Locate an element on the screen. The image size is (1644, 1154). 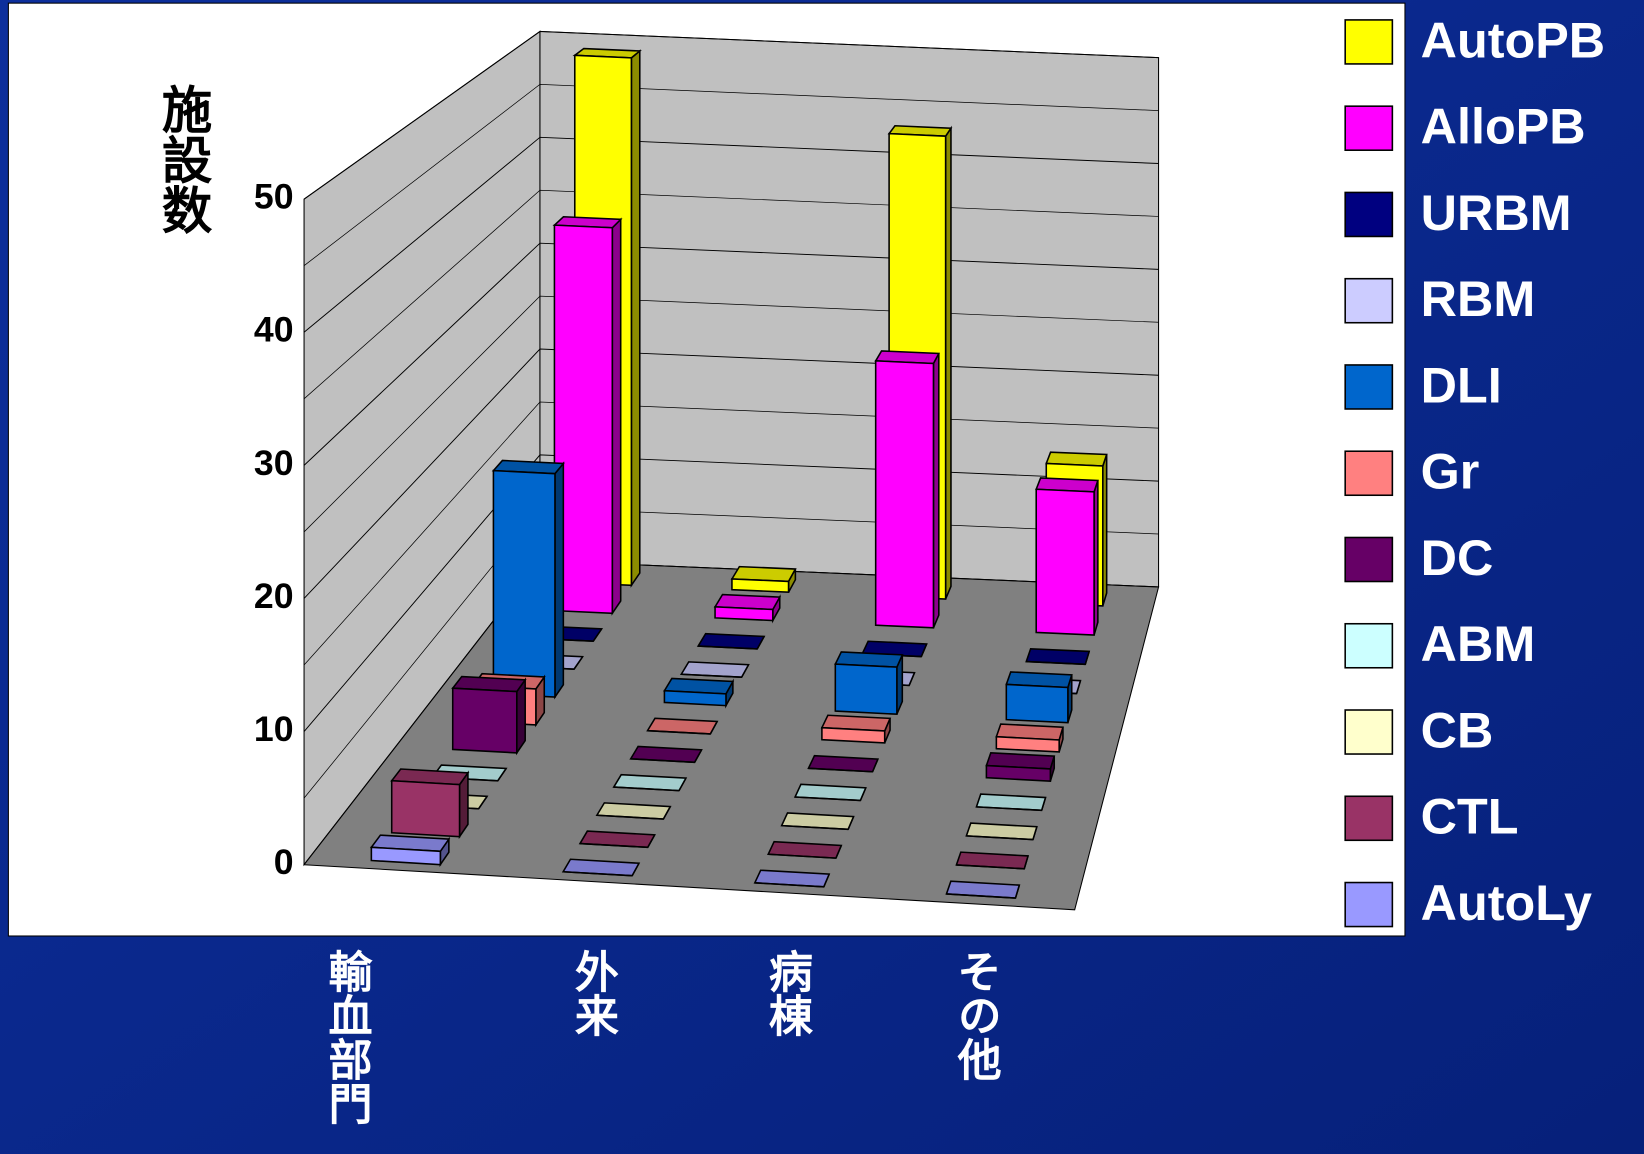
legend-label: AutoLy is located at coordinates (1506, 902).